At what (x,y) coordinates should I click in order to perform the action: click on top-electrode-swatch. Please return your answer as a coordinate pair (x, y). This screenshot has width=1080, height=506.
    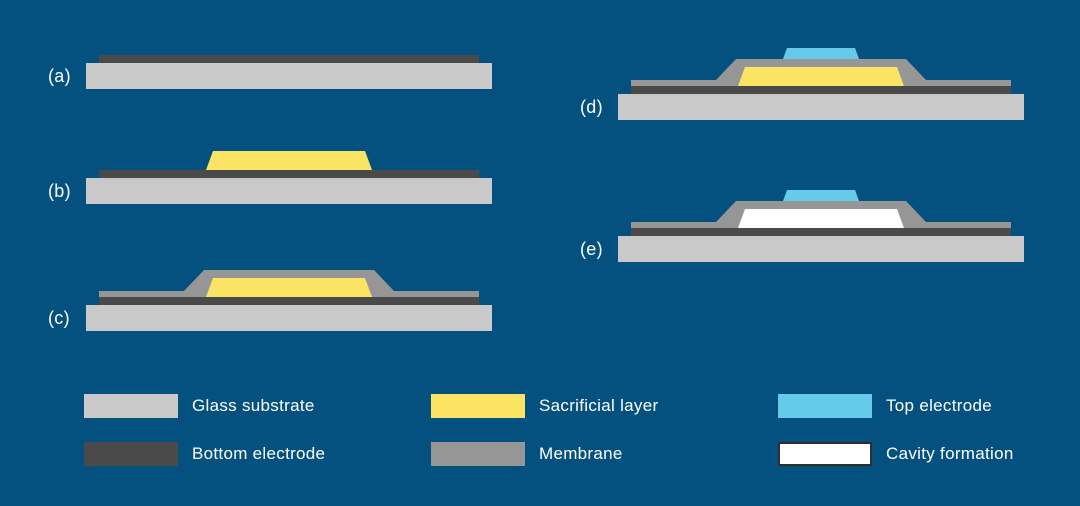
    Looking at the image, I should click on (825, 406).